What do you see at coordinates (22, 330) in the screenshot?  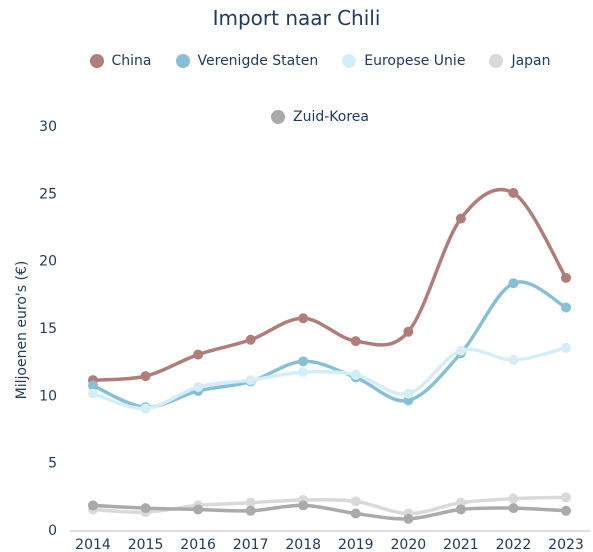 I see `y-axis-label: Miljoenen euro's (€)` at bounding box center [22, 330].